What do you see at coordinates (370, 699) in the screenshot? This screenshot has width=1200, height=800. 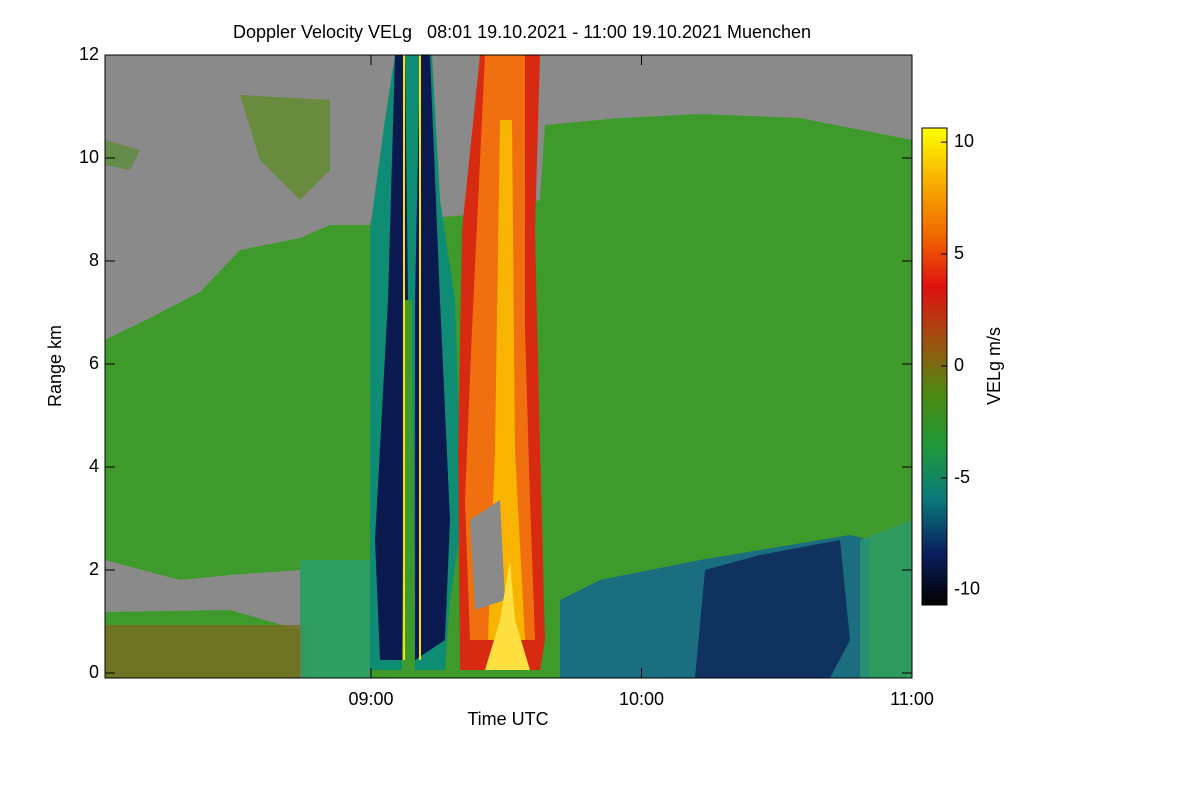 I see `x-tick-label: 09:00` at bounding box center [370, 699].